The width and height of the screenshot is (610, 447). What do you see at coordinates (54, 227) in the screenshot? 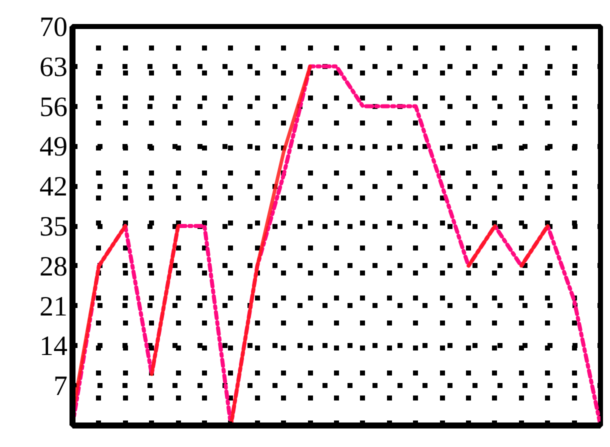
I see `y-tick-label: 35` at bounding box center [54, 227].